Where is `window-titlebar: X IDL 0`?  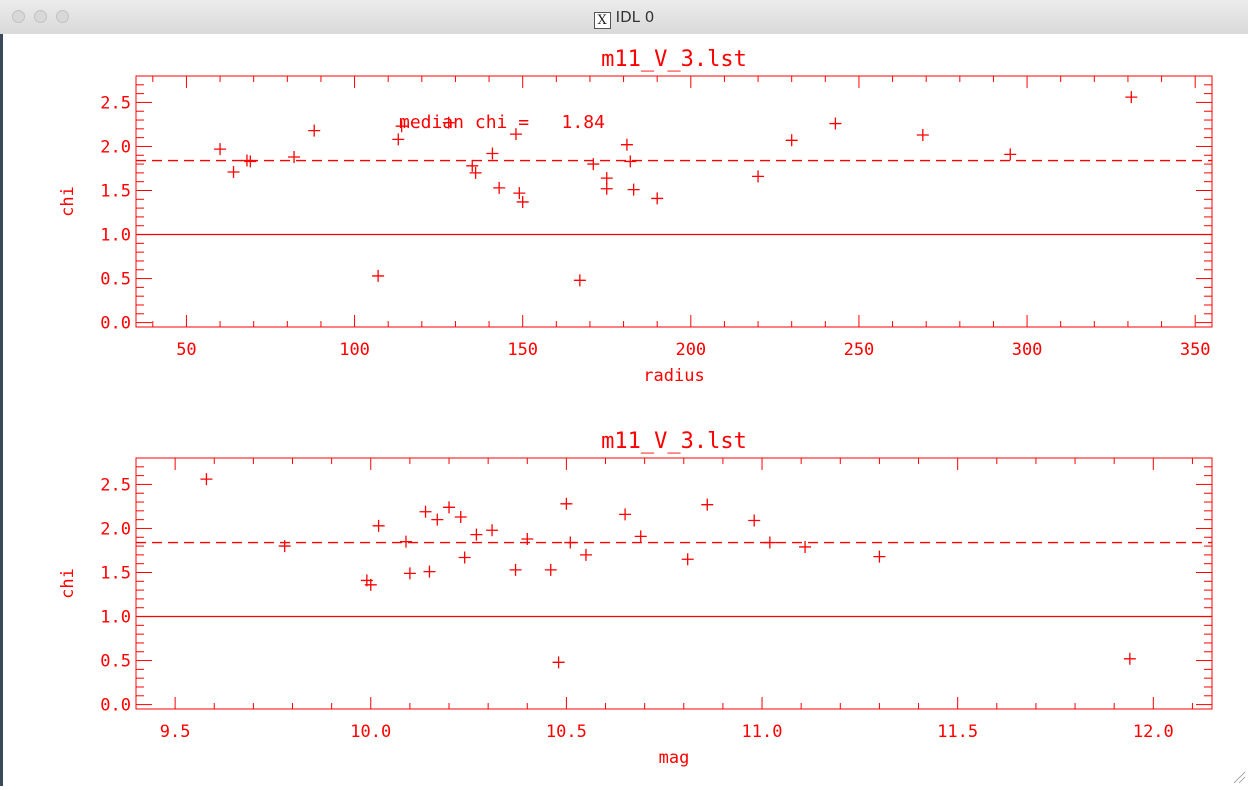 window-titlebar: X IDL 0 is located at coordinates (624, 17).